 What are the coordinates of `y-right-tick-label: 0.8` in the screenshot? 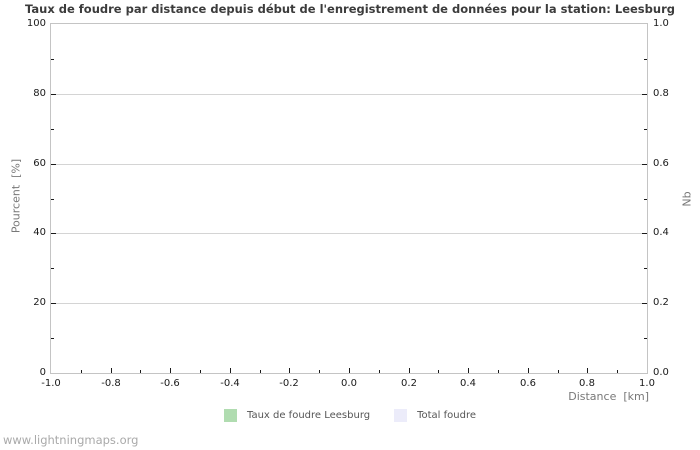 It's located at (661, 93).